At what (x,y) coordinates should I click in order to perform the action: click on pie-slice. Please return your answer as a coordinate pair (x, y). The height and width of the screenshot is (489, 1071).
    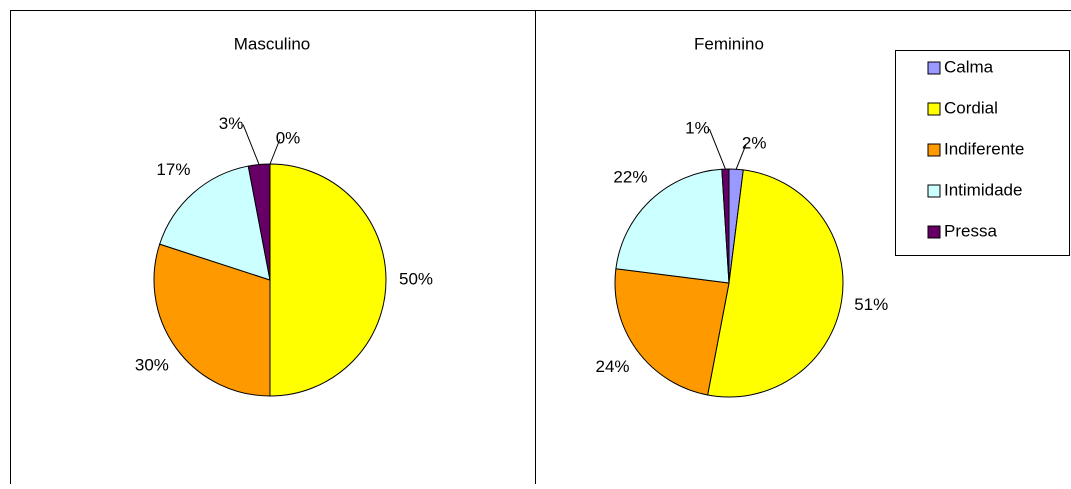
    Looking at the image, I should click on (328, 280).